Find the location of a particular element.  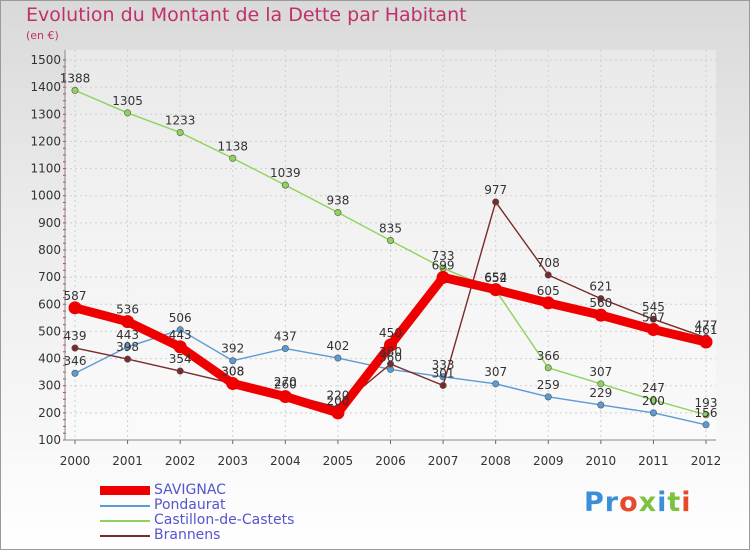

legend-item: Pondaurat is located at coordinates (197, 505).